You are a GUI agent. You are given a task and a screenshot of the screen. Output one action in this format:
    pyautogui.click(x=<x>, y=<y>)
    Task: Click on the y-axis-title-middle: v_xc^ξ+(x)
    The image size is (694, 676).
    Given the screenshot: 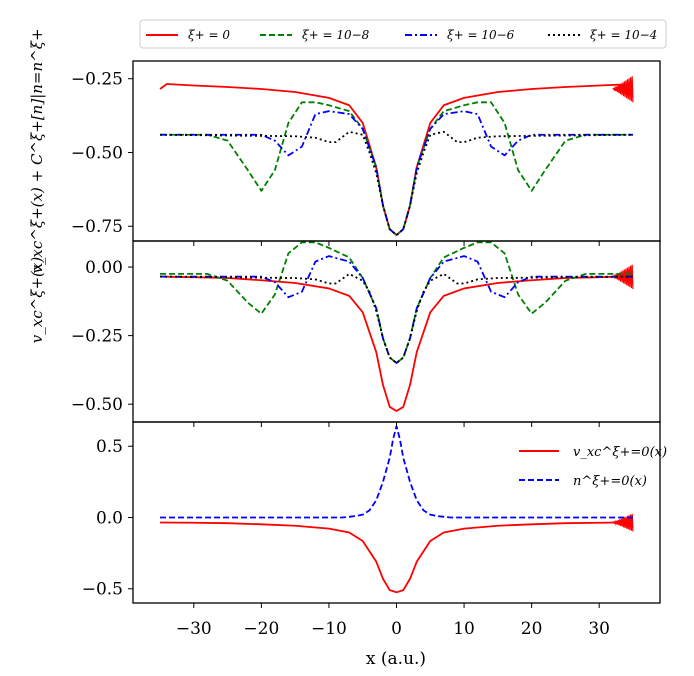 What is the action you would take?
    pyautogui.click(x=37, y=300)
    